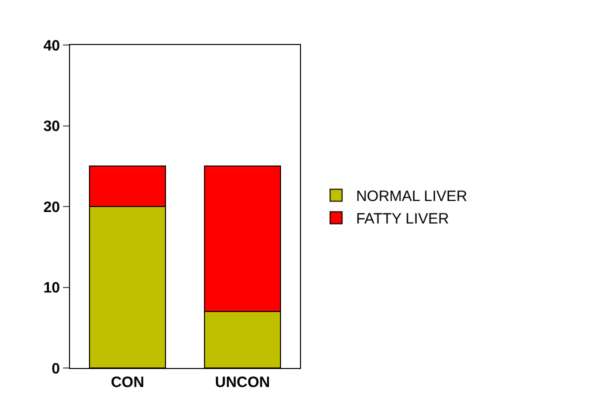 The width and height of the screenshot is (593, 412). I want to click on y-tick-label: 40, so click(51, 45).